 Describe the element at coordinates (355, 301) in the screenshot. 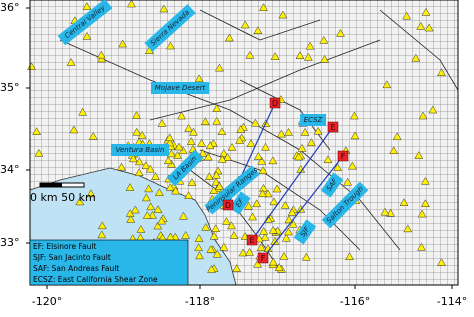

I see `lon-label: -116°` at that location.